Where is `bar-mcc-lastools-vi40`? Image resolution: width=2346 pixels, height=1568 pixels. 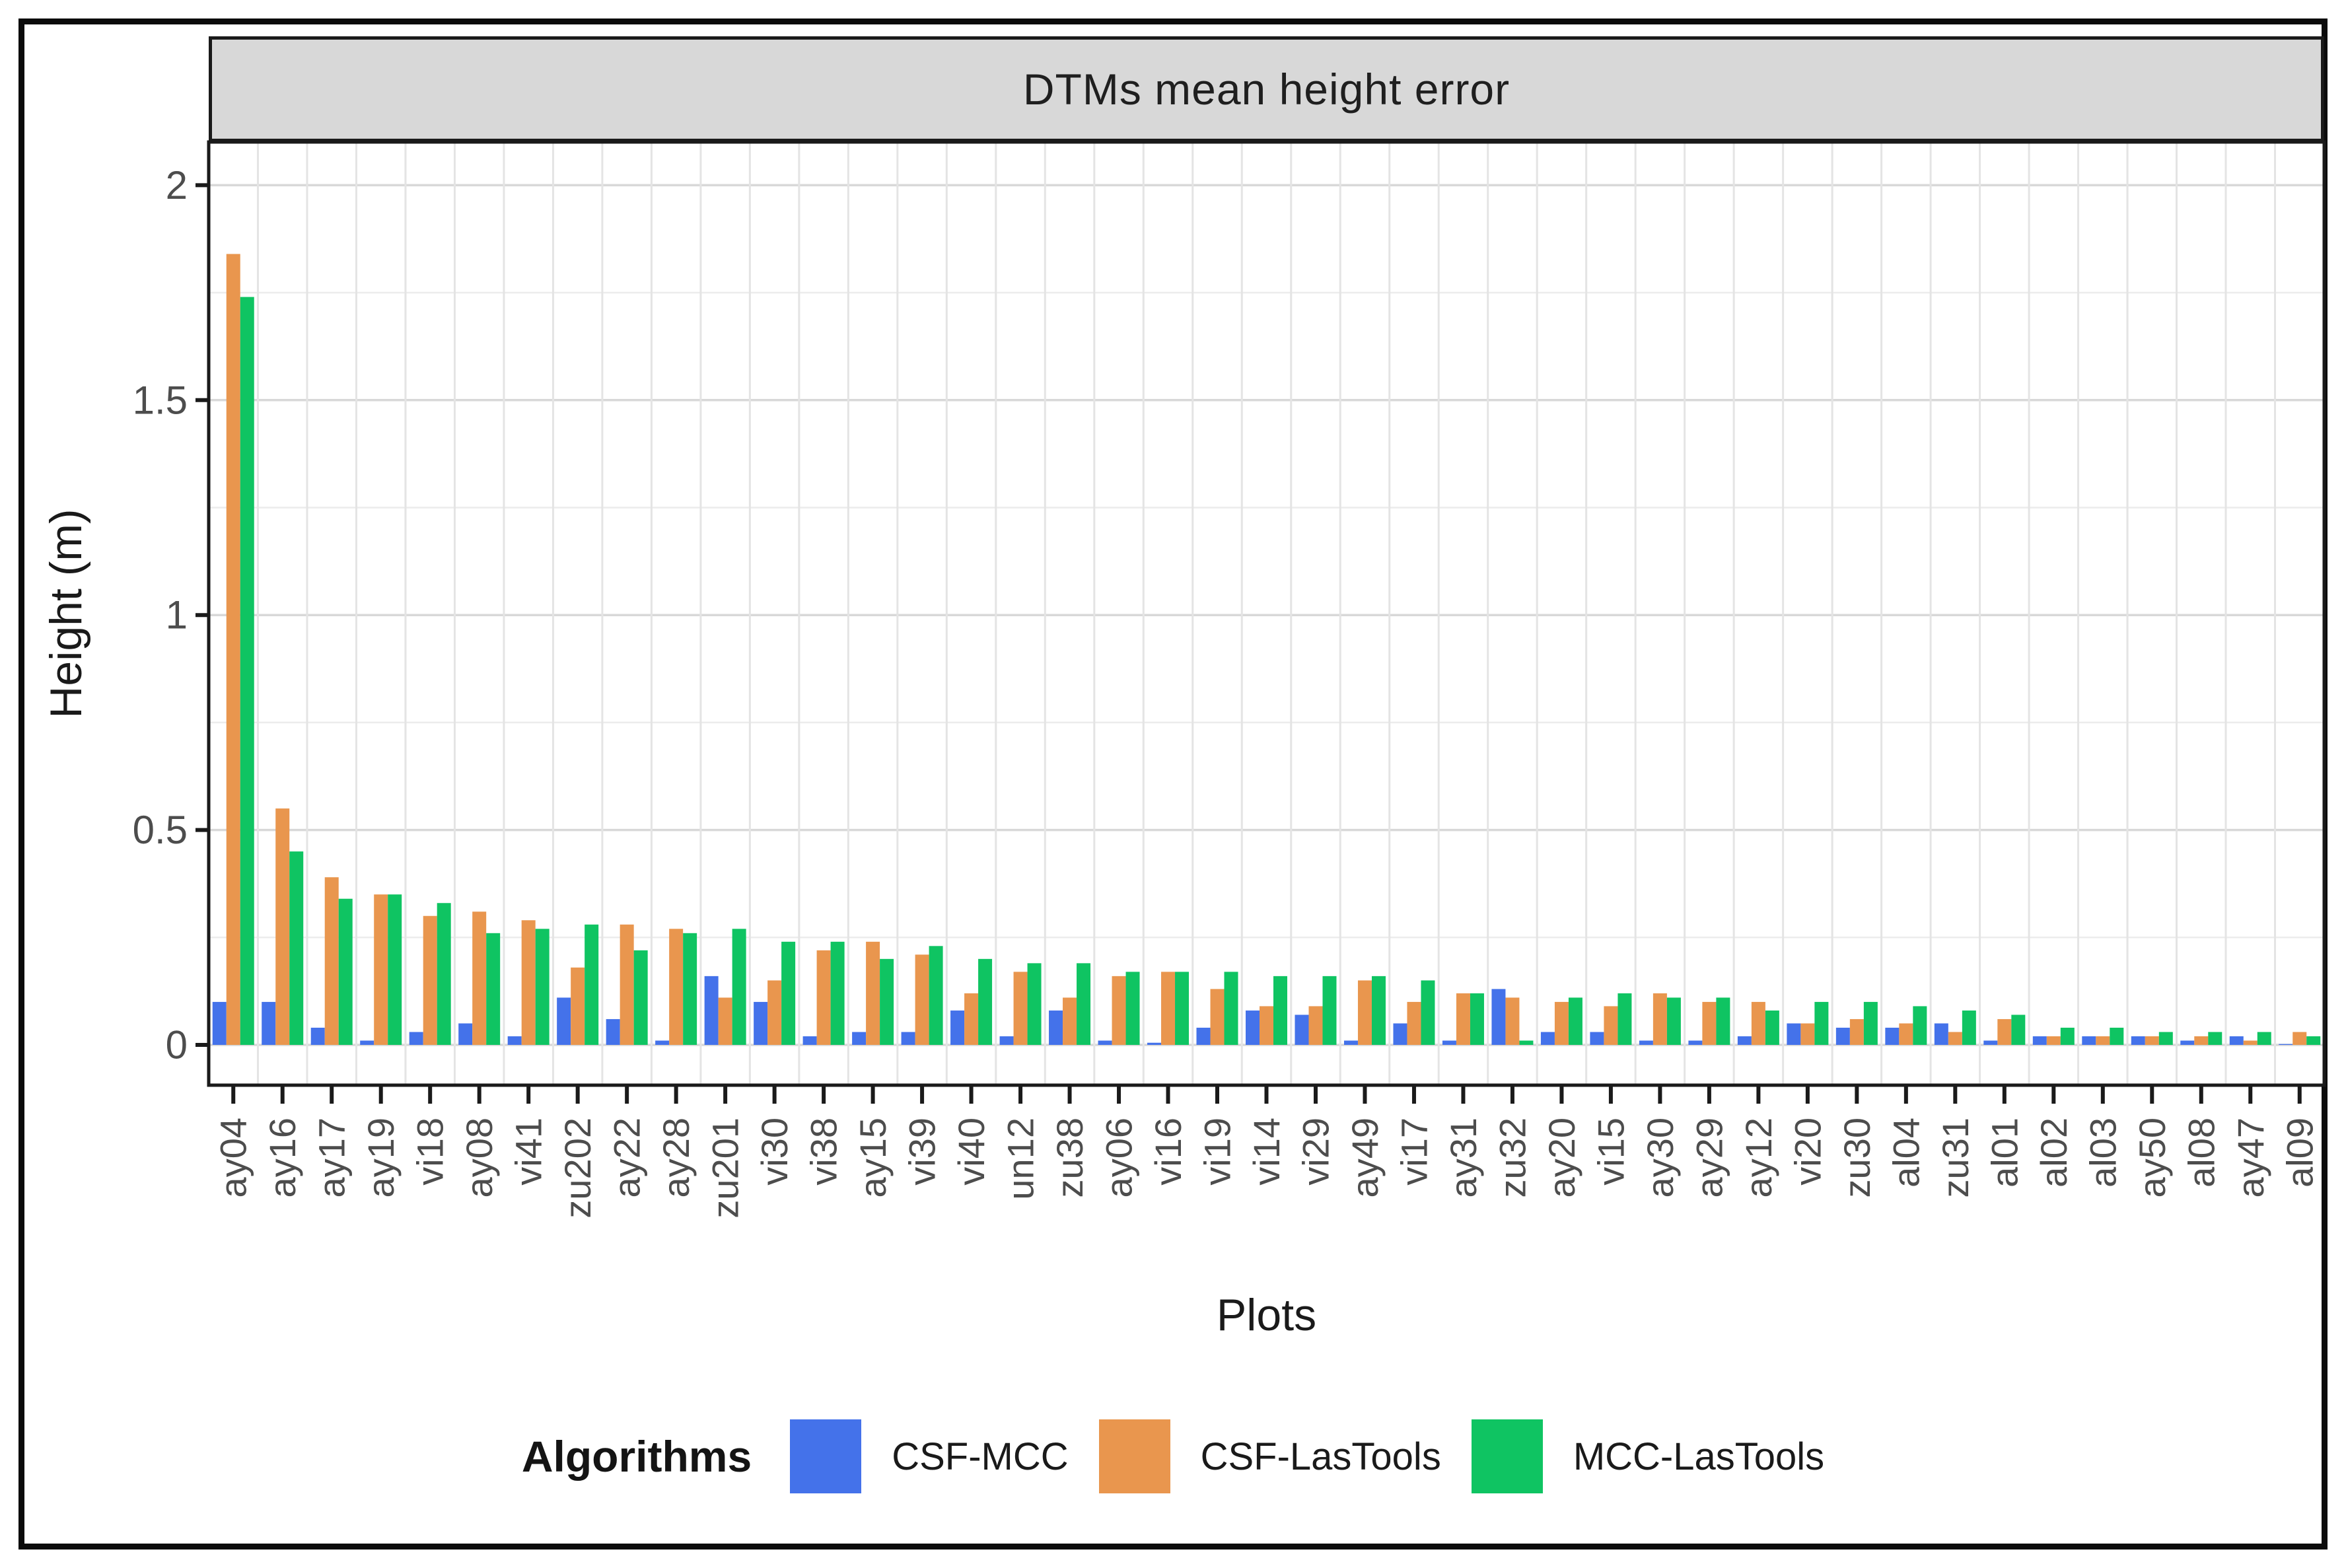
bar-mcc-lastools-vi40 is located at coordinates (986, 1001).